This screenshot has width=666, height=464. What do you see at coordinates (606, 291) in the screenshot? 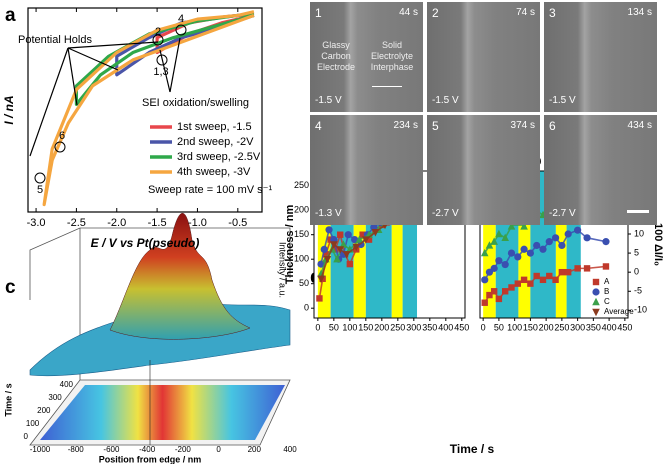
I see `legend-label: B` at bounding box center [606, 291].